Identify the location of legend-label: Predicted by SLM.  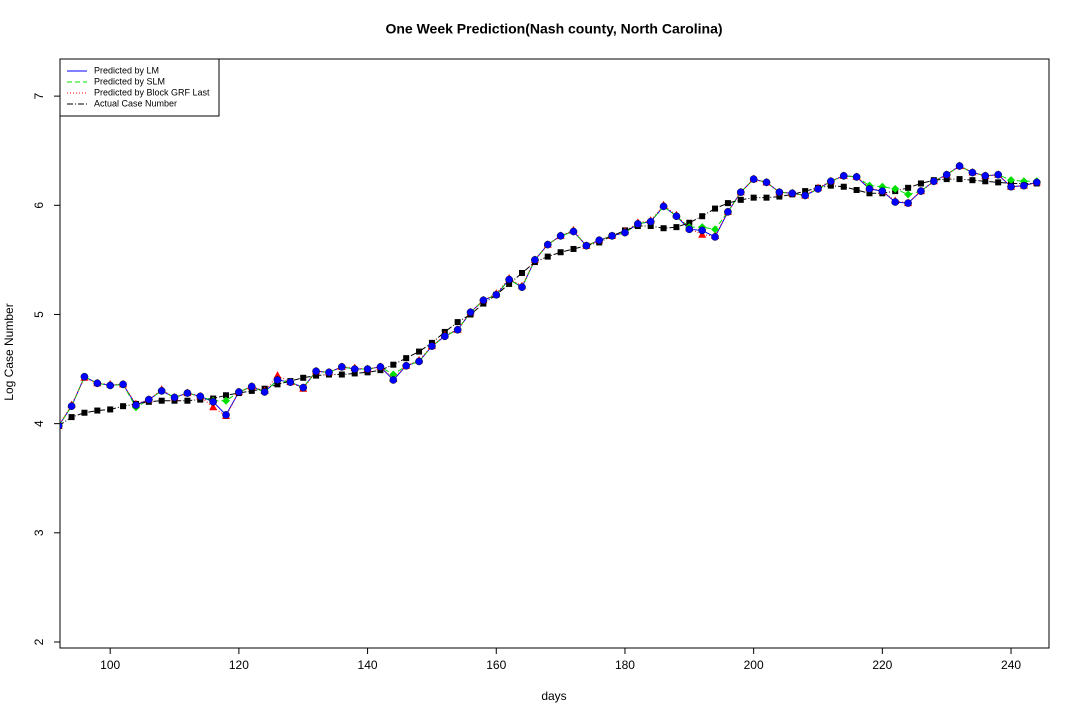
(129, 81).